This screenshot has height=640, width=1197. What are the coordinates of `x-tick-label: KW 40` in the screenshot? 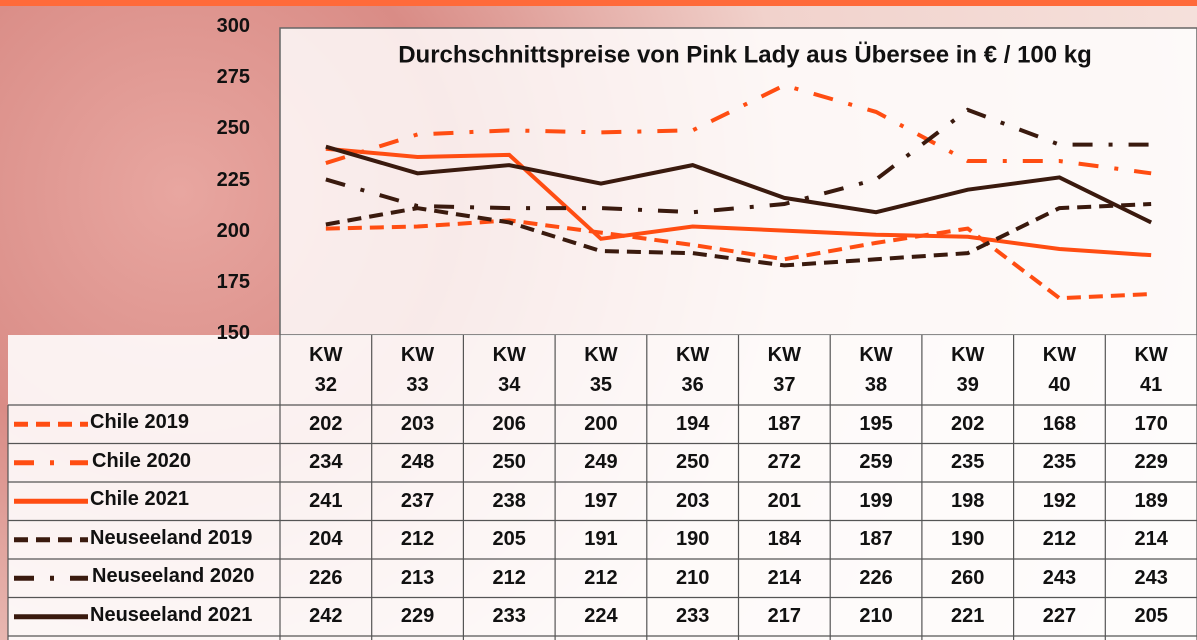 It's located at (1059, 370).